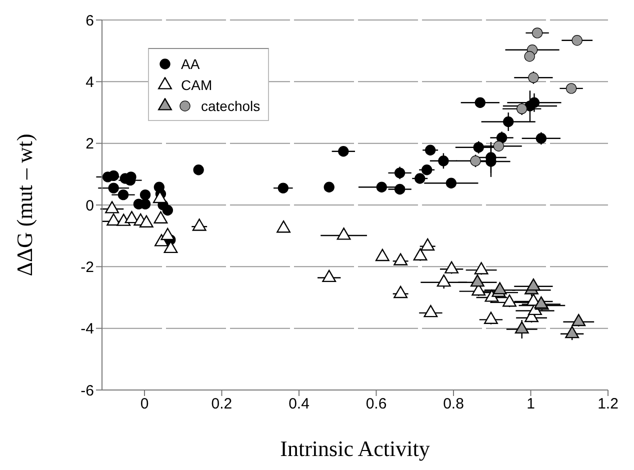 This screenshot has height=470, width=634. Describe the element at coordinates (530, 404) in the screenshot. I see `x-tick-label: 1` at that location.